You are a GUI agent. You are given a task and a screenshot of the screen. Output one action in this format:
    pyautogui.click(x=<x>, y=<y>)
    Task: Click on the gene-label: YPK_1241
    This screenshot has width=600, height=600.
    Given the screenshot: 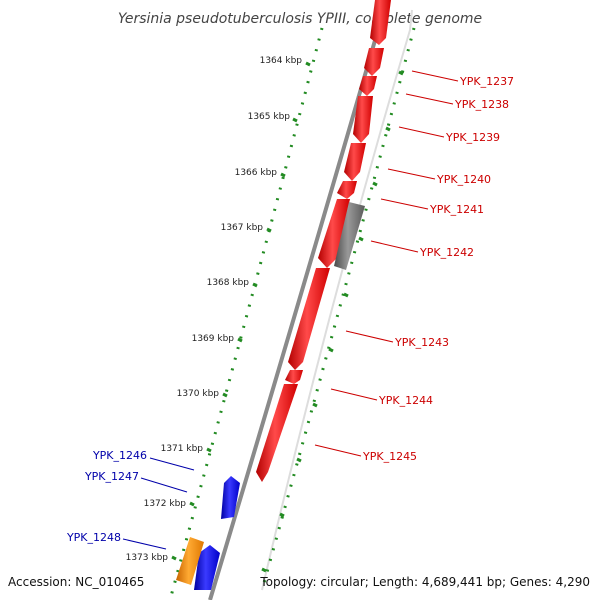 What is the action you would take?
    pyautogui.click(x=456, y=209)
    